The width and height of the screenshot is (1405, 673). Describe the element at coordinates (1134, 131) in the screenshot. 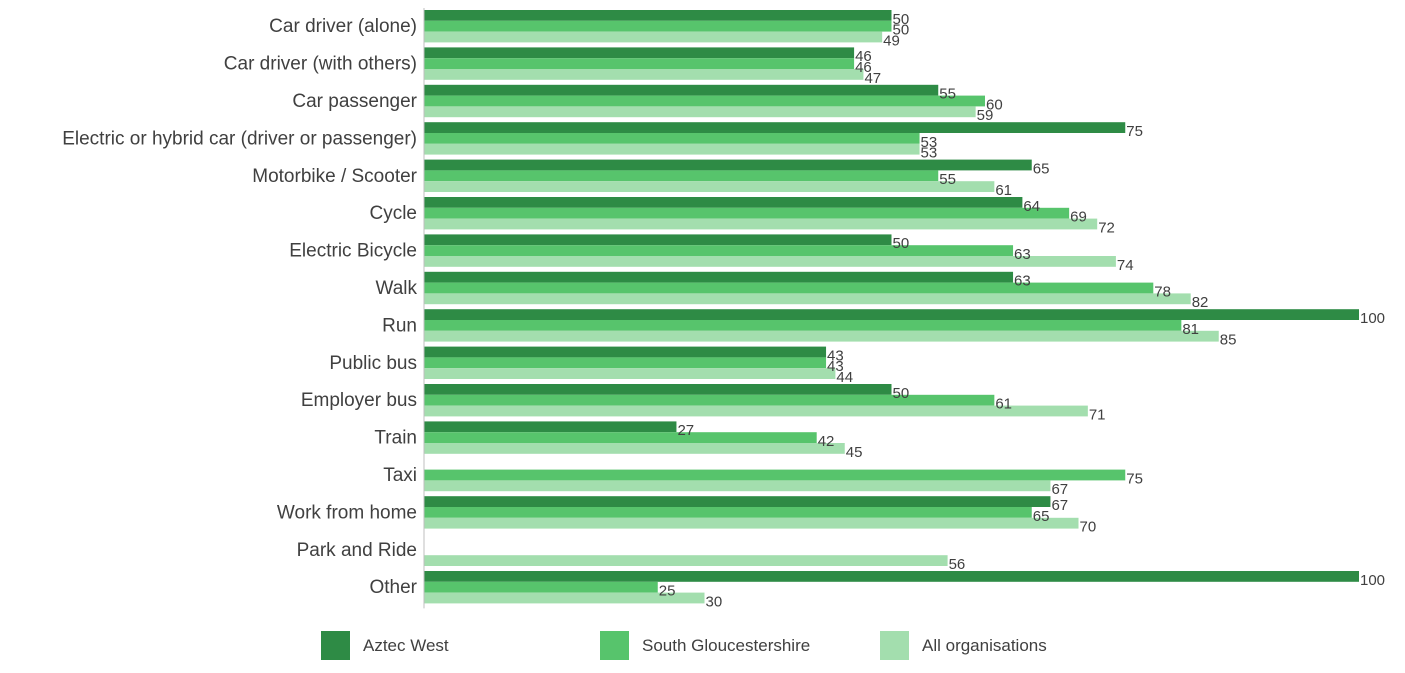

I see `value-label-aztec-west-electric-or-hybrid-car-driver-or-passenger: 75` at that location.